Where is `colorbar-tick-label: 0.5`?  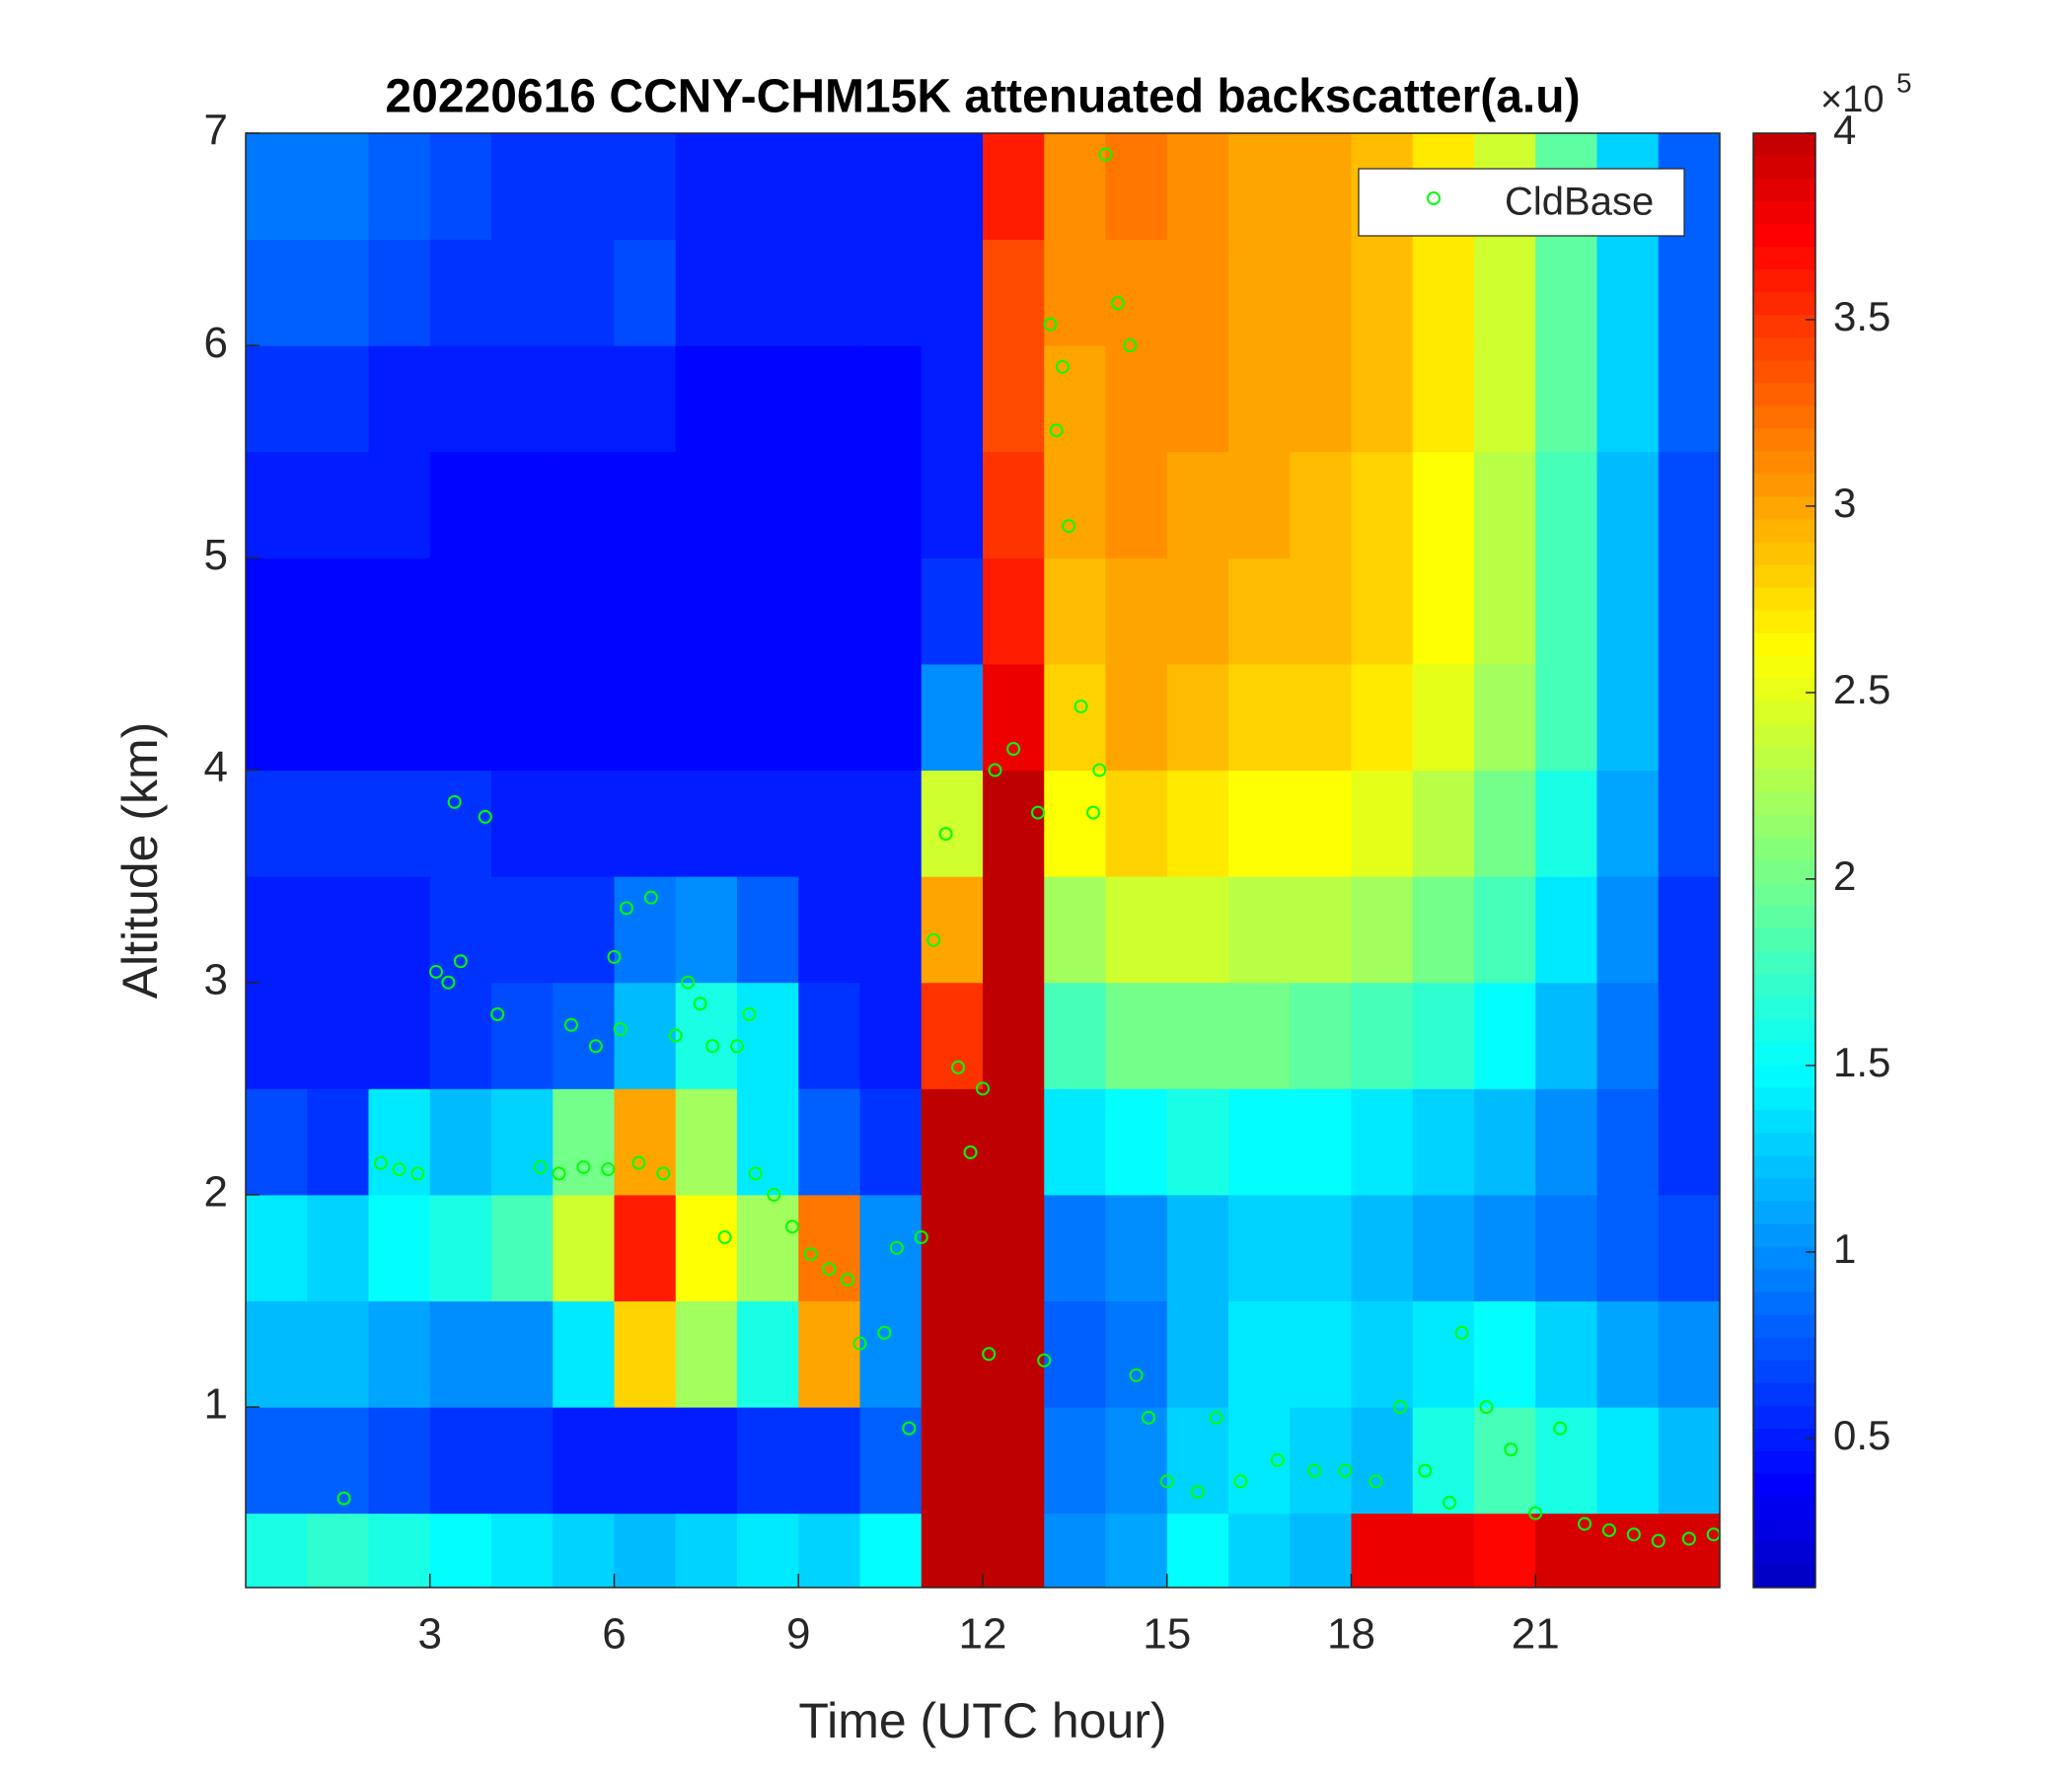
colorbar-tick-label: 0.5 is located at coordinates (1862, 1435).